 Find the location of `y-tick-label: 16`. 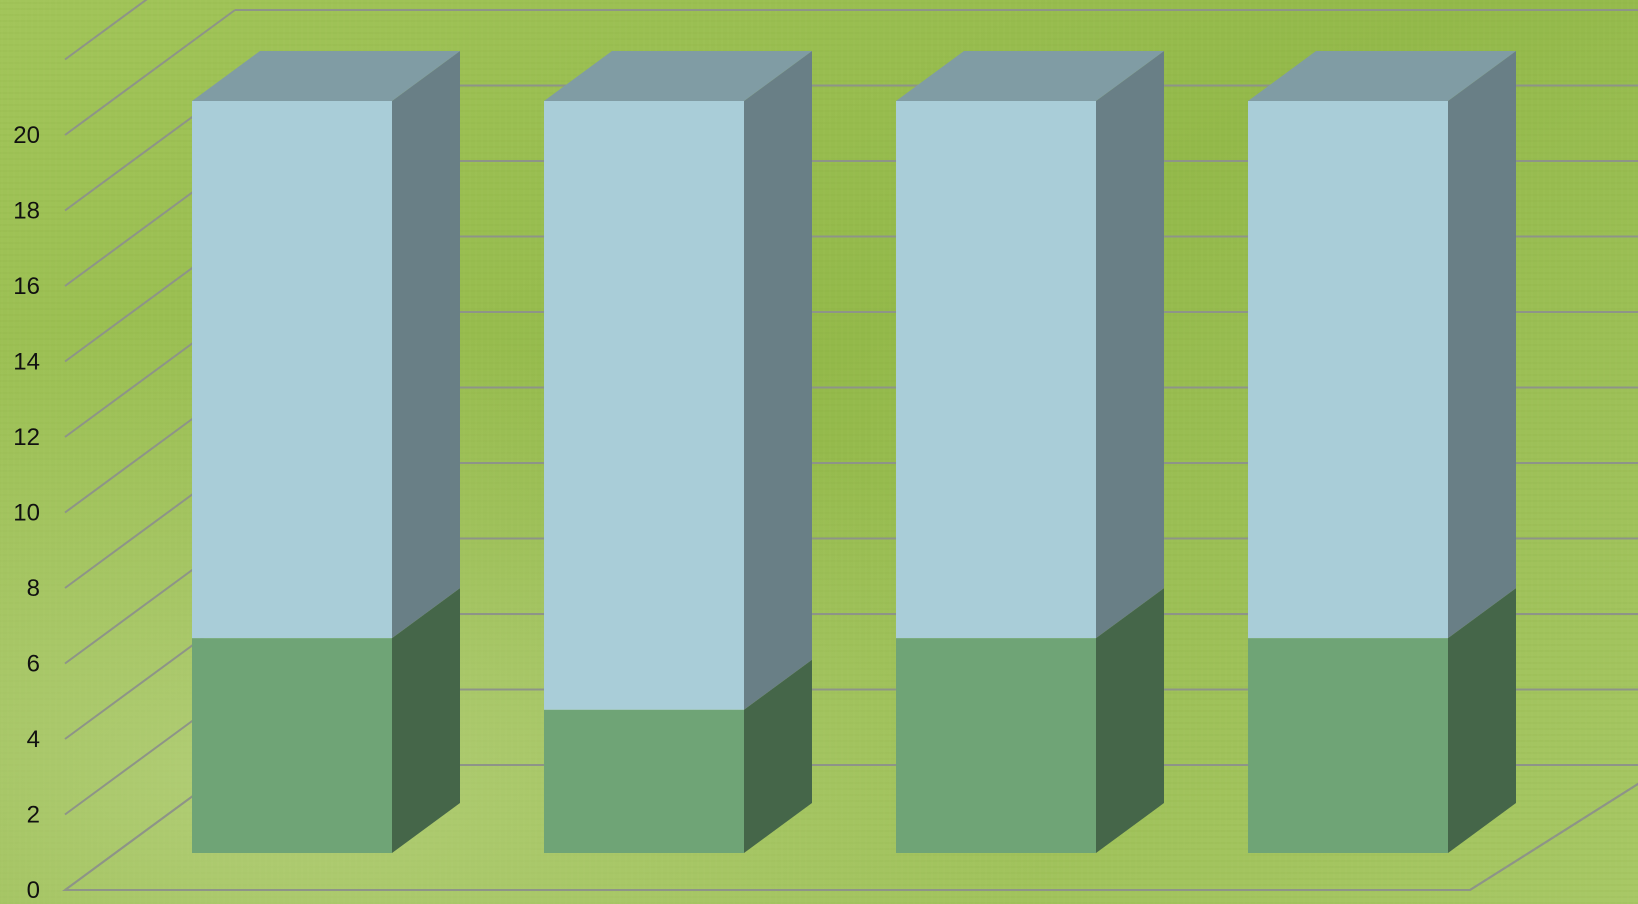

y-tick-label: 16 is located at coordinates (26, 286).